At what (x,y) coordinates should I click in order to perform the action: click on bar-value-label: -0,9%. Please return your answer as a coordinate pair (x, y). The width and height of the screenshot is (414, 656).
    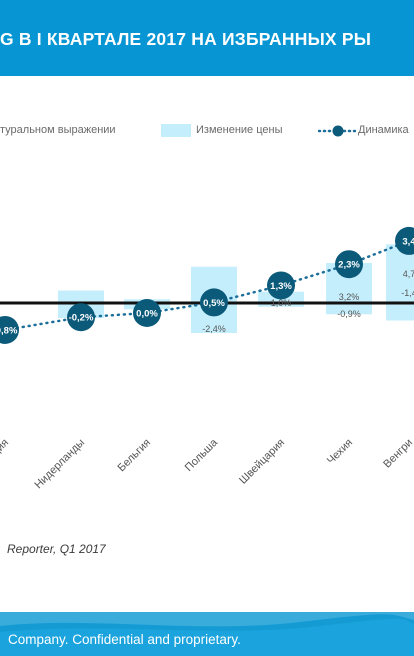
    Looking at the image, I should click on (349, 314).